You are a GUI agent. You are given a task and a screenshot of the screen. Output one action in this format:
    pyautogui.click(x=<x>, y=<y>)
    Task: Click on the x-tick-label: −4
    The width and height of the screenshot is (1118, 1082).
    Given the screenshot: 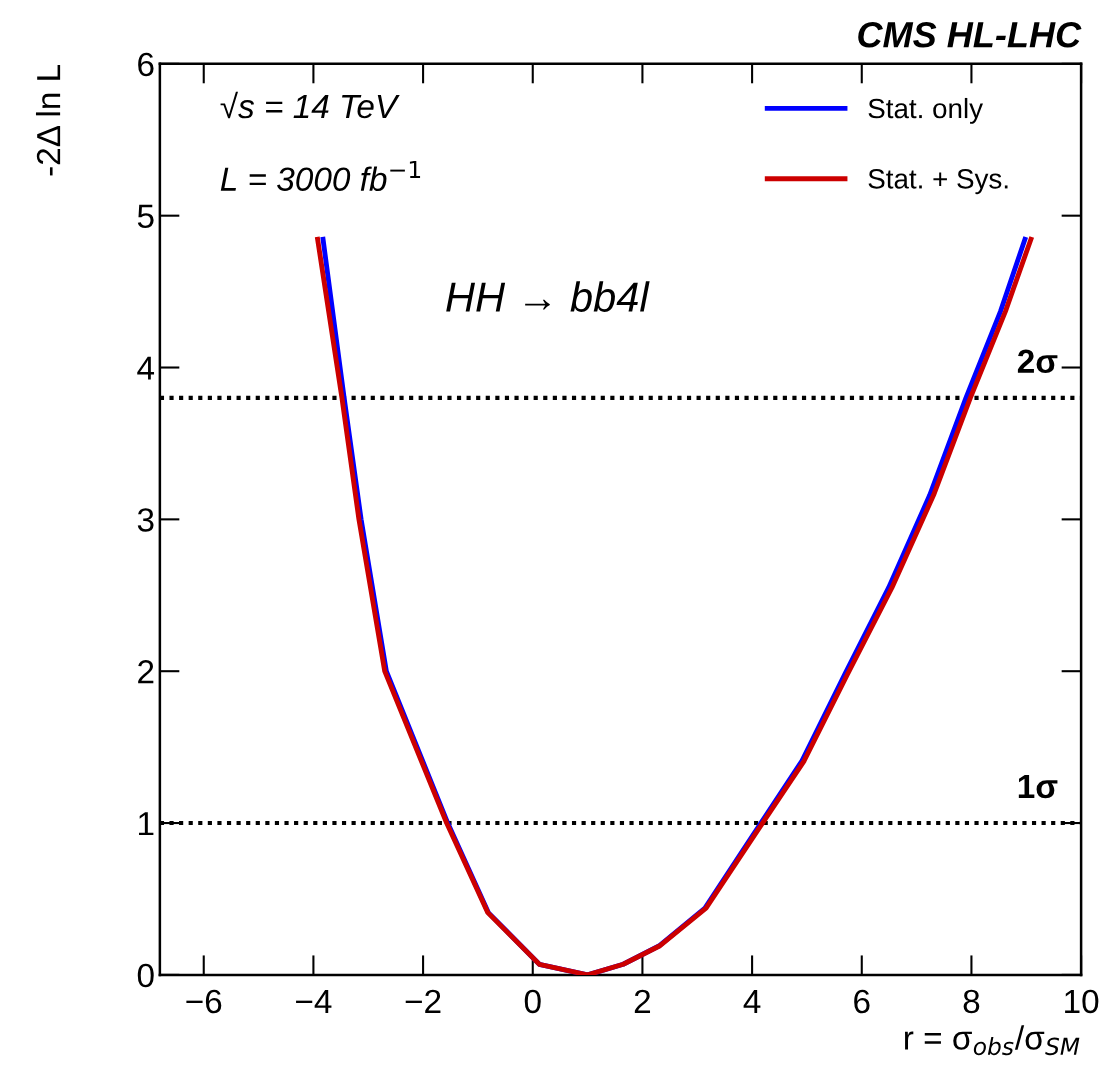 What is the action you would take?
    pyautogui.click(x=314, y=1001)
    